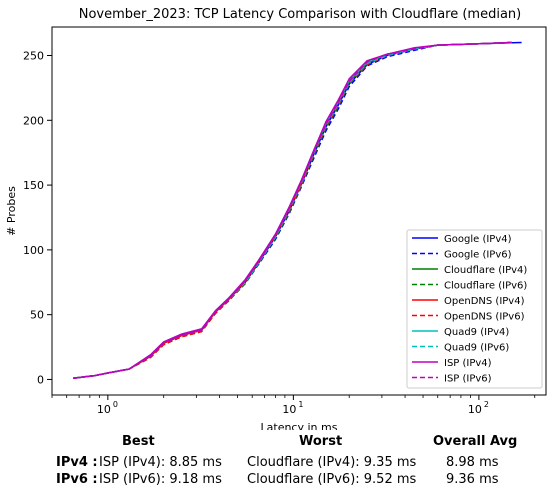 This screenshot has height=494, width=555. I want to click on x-axis-label: Latency in ms, so click(299, 425).